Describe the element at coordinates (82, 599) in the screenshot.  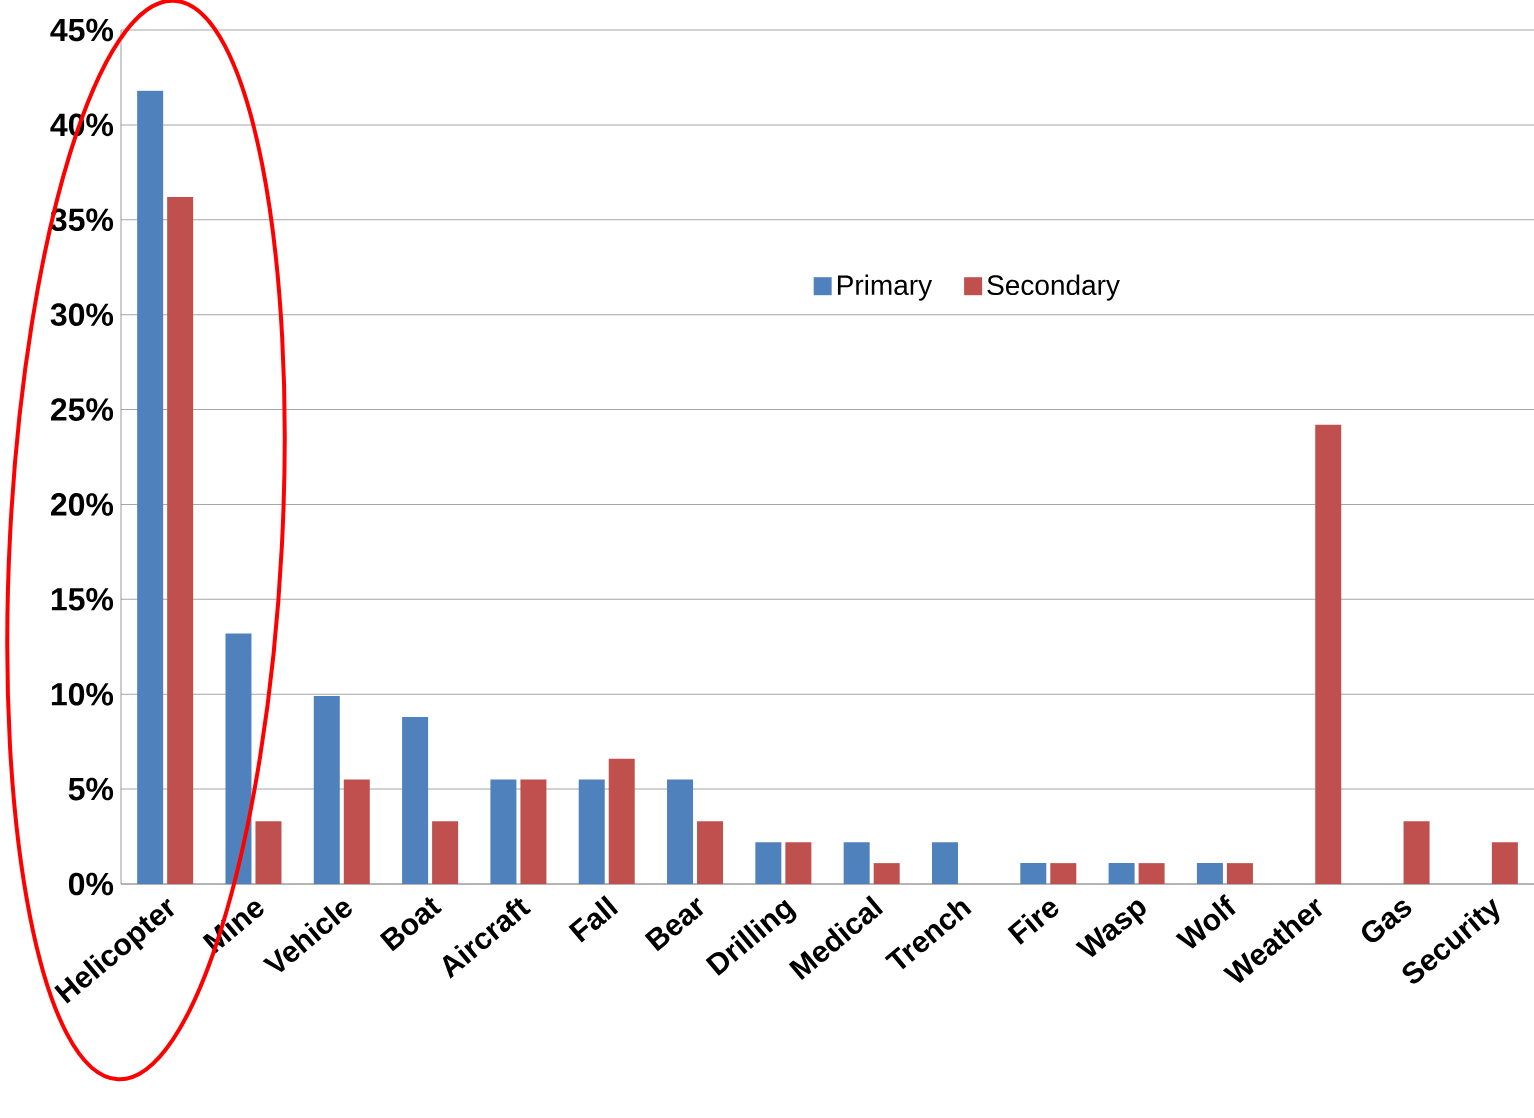
I see `y-tick-label: 15%` at that location.